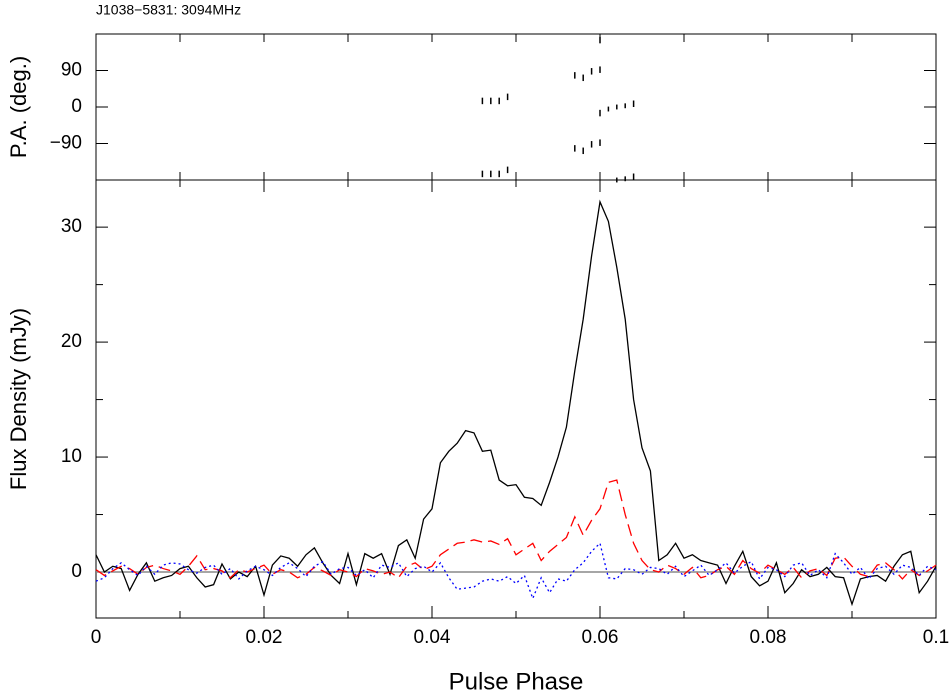 The image size is (950, 693). What do you see at coordinates (66, 143) in the screenshot?
I see `y-tick-label: −90` at bounding box center [66, 143].